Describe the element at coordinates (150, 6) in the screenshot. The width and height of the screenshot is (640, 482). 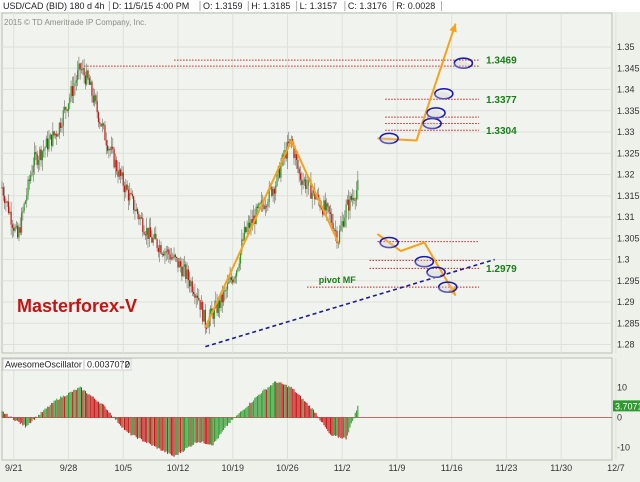
I see `header-date: D: 11/5/15 4:00 PM` at that location.